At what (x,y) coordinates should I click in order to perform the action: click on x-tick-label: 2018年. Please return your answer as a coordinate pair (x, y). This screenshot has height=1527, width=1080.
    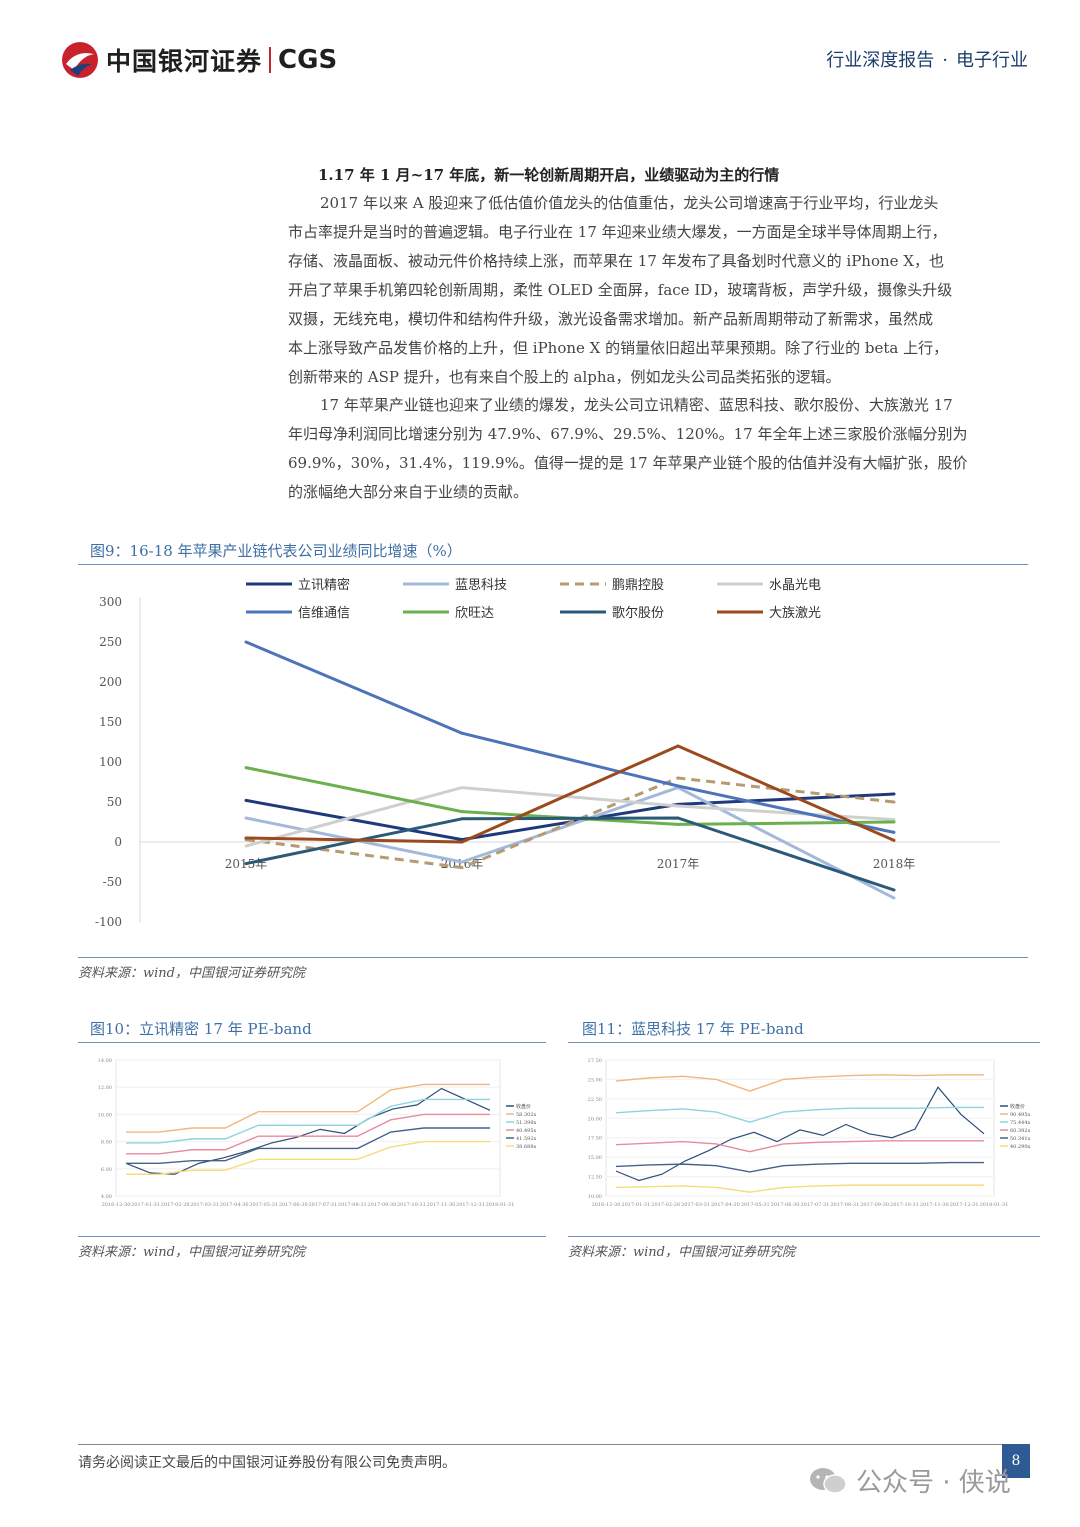
    Looking at the image, I should click on (894, 864).